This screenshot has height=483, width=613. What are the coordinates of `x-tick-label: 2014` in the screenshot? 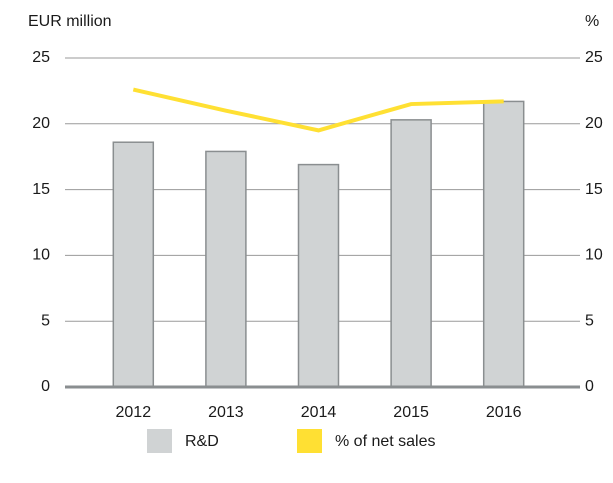 It's located at (319, 412).